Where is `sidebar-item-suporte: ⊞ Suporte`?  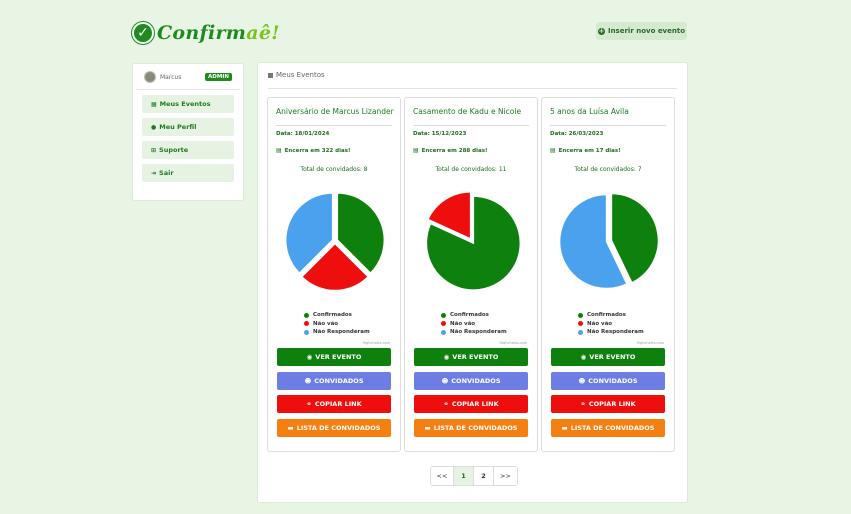 sidebar-item-suporte: ⊞ Suporte is located at coordinates (188, 150).